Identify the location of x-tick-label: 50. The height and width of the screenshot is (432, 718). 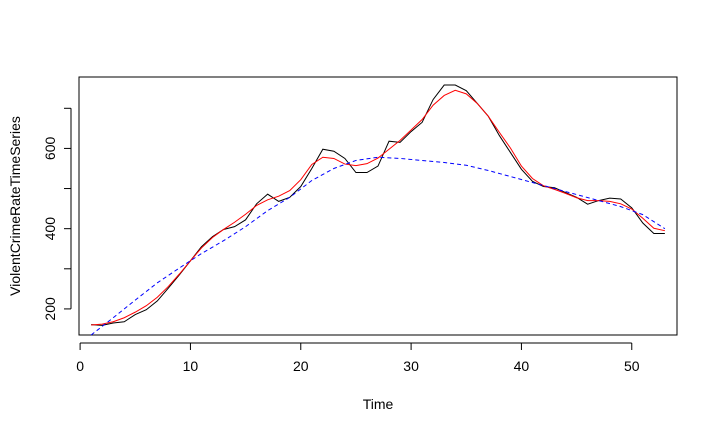
(632, 366).